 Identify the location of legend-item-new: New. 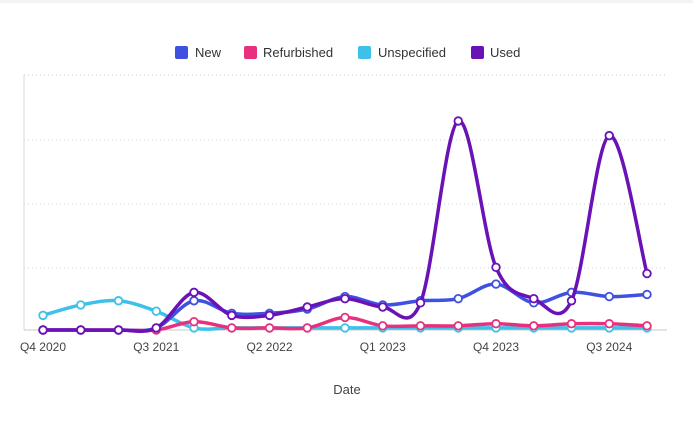
(198, 52).